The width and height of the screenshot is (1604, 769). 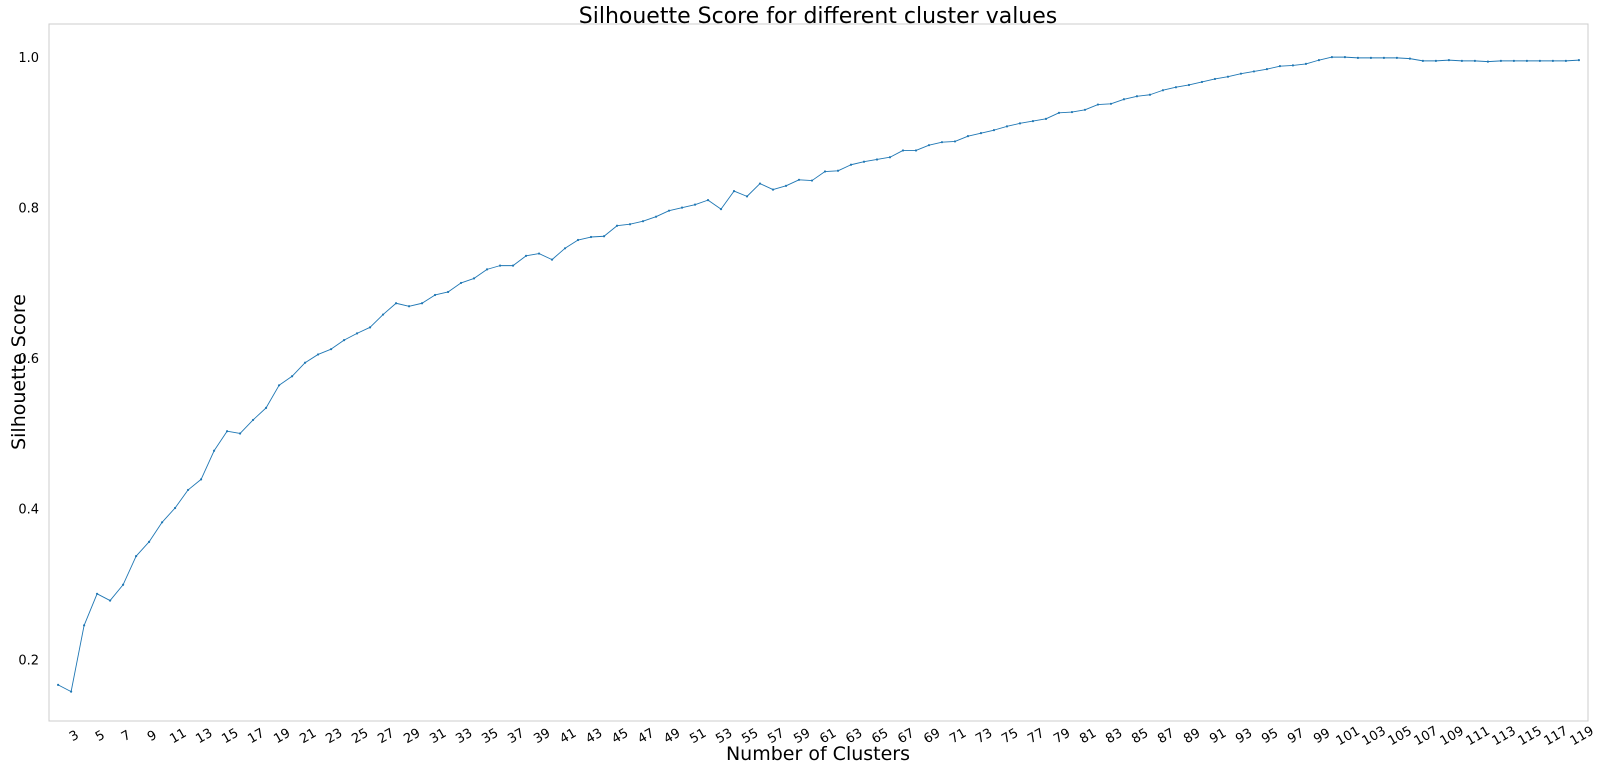 I want to click on x-tick-label: 69, so click(x=932, y=736).